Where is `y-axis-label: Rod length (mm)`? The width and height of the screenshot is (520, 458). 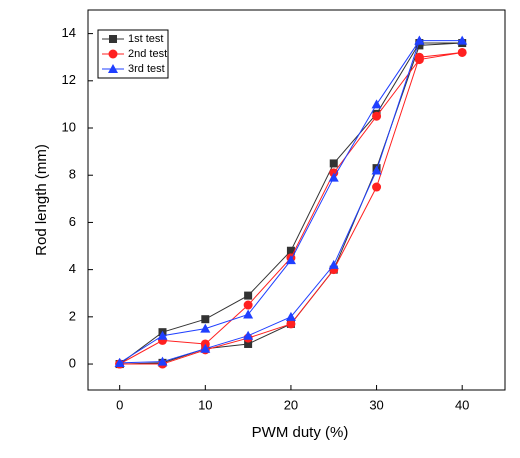 y-axis-label: Rod length (mm) is located at coordinates (41, 200).